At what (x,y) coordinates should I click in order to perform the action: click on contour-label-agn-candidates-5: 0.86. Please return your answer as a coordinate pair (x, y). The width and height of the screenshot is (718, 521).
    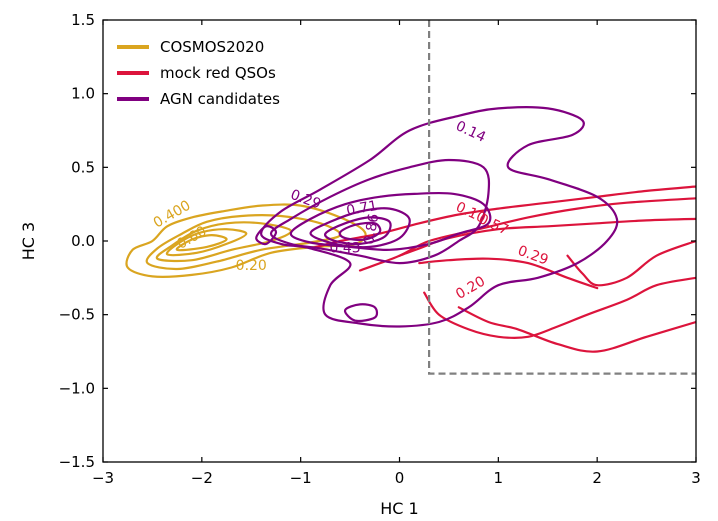
    Looking at the image, I should click on (371, 229).